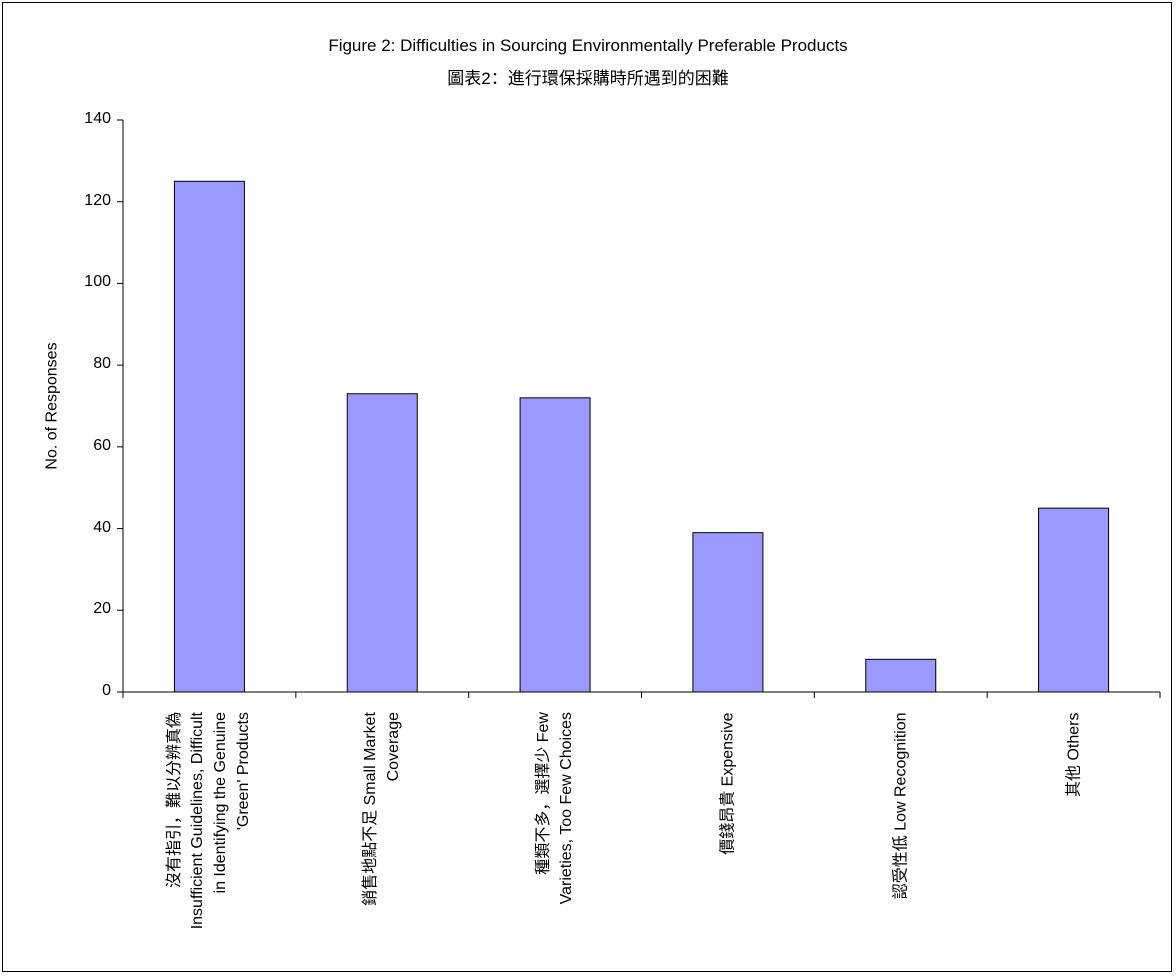  I want to click on y-tick-label: 120, so click(97, 200).